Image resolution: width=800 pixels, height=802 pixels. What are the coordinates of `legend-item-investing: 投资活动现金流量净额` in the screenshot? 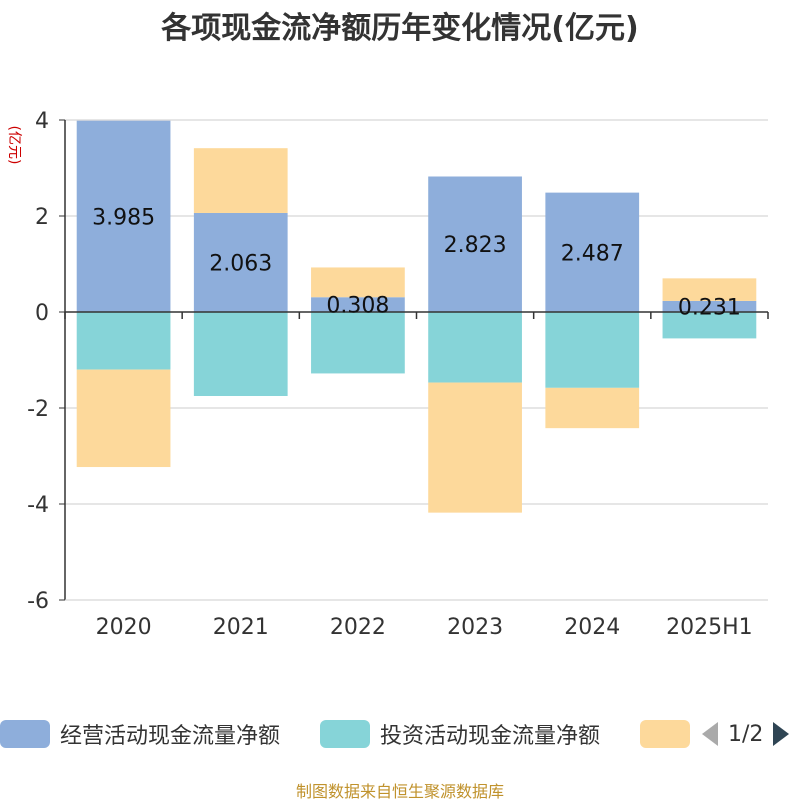 It's located at (460, 734).